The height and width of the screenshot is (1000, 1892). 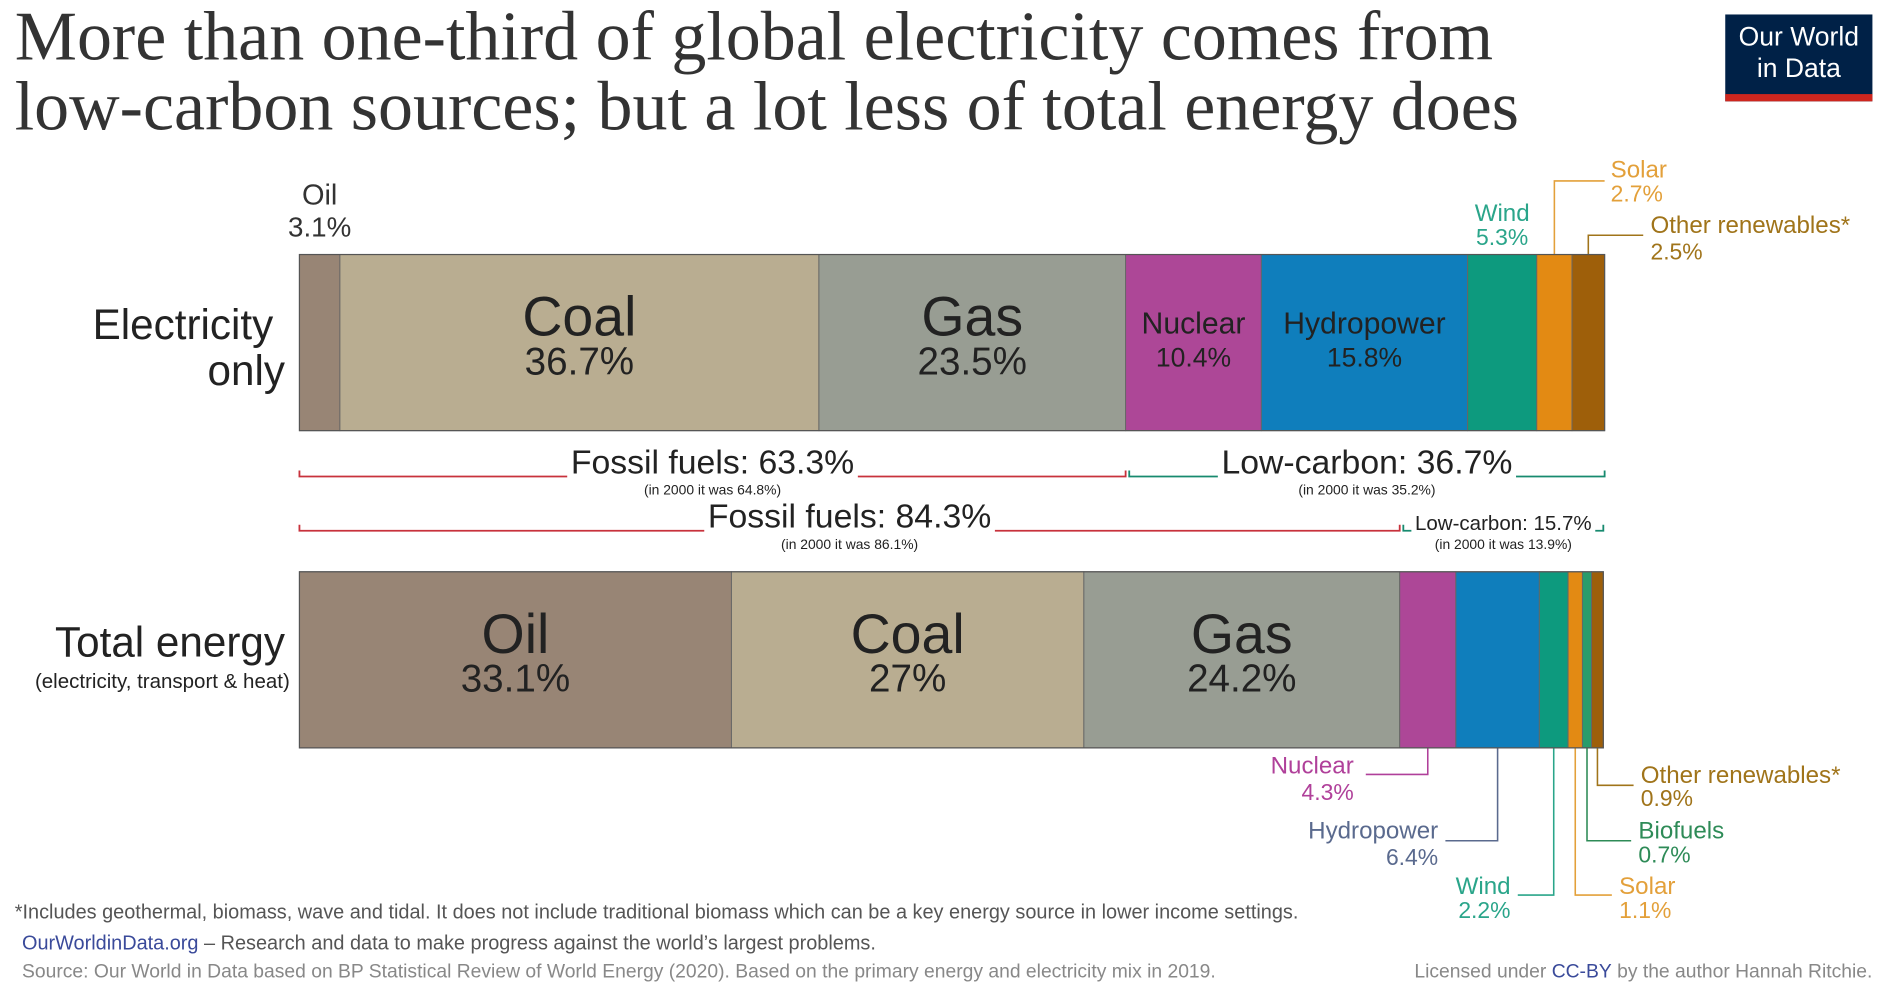 I want to click on value-label: 36.7%, so click(x=579, y=361).